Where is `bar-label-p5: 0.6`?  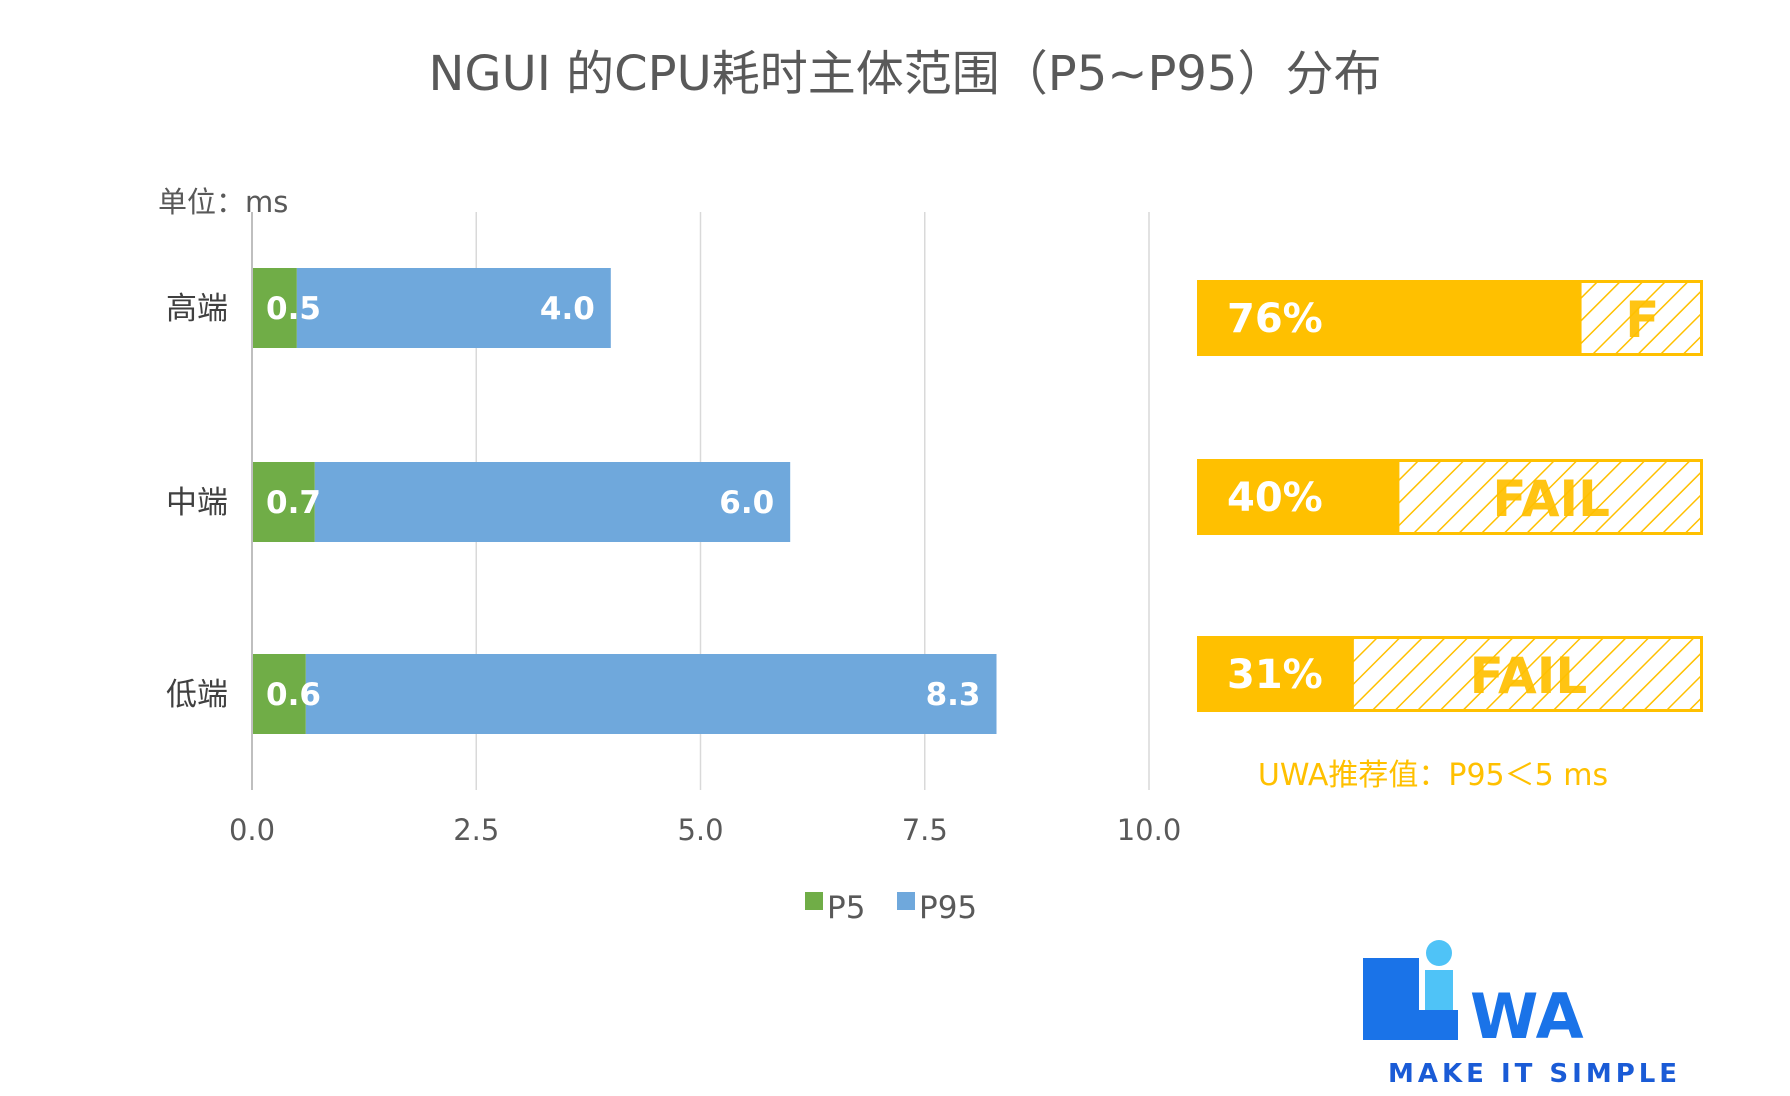 bar-label-p5: 0.6 is located at coordinates (293, 695).